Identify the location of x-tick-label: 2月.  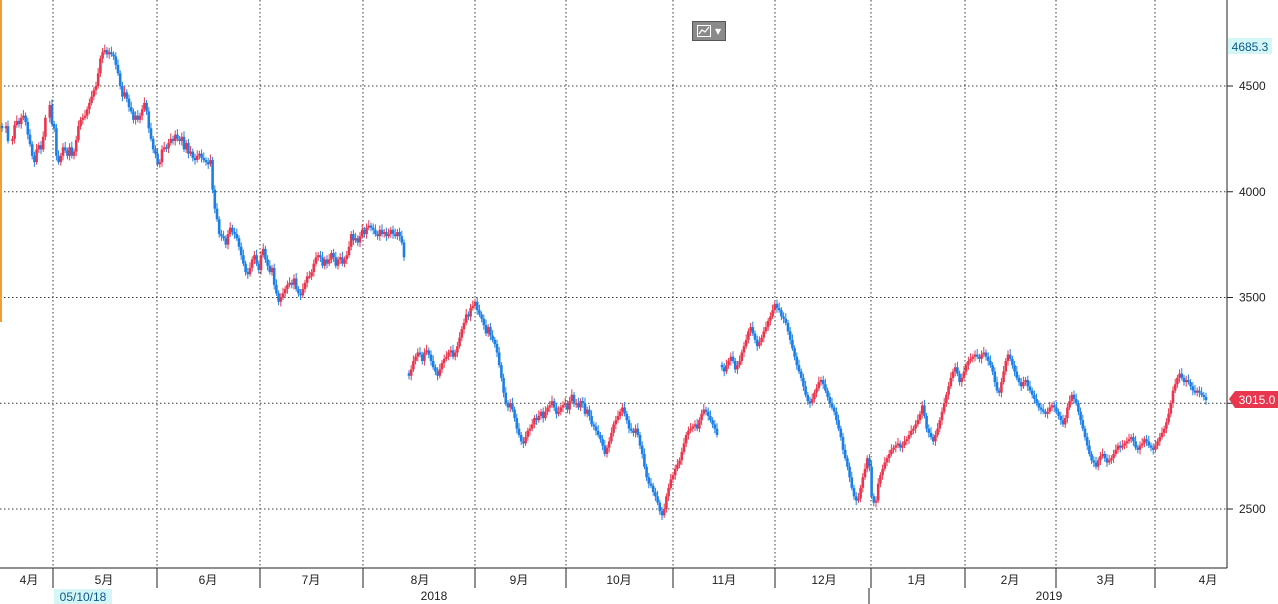
(1010, 580).